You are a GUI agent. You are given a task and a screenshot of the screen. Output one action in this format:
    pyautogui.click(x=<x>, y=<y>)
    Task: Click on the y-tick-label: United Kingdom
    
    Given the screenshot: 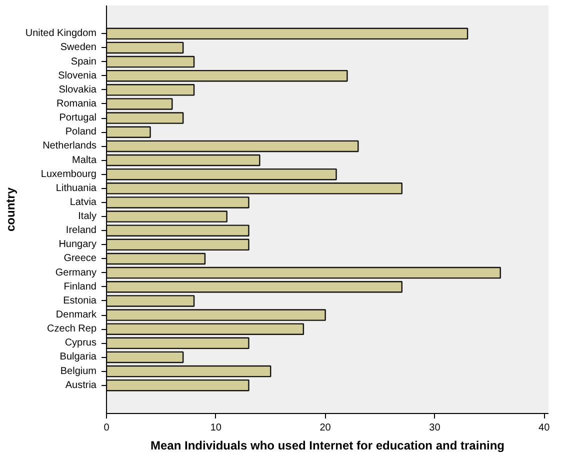 What is the action you would take?
    pyautogui.click(x=61, y=34)
    